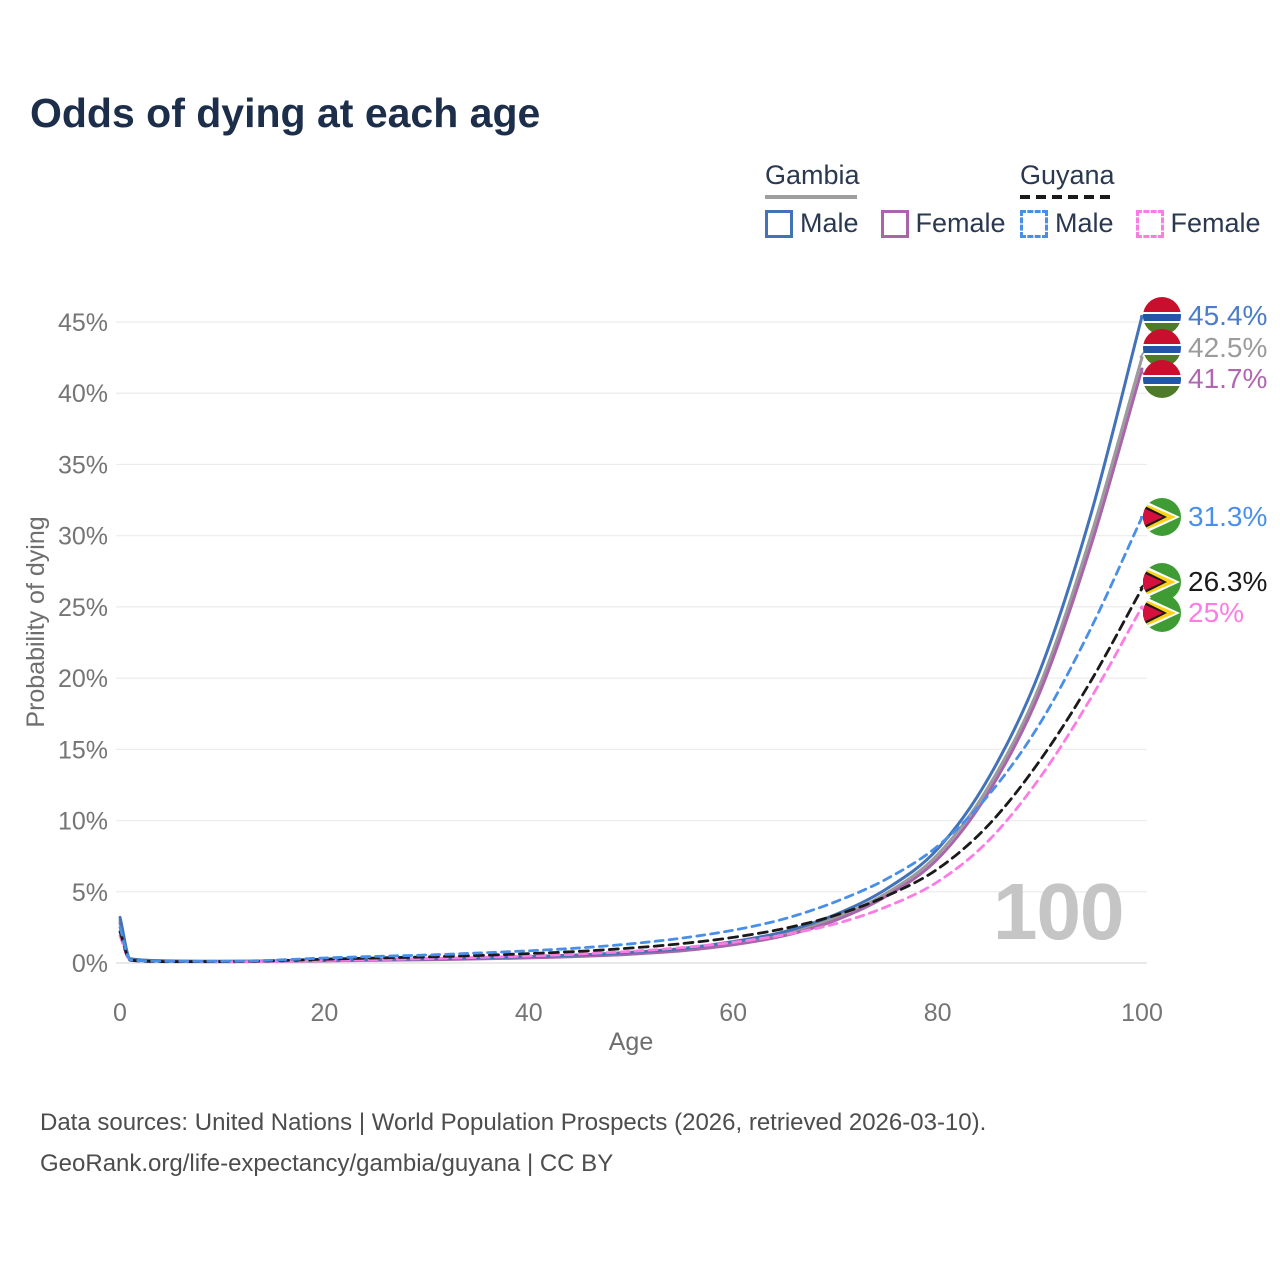  What do you see at coordinates (1215, 223) in the screenshot?
I see `legend-label-guyana-female: Female` at bounding box center [1215, 223].